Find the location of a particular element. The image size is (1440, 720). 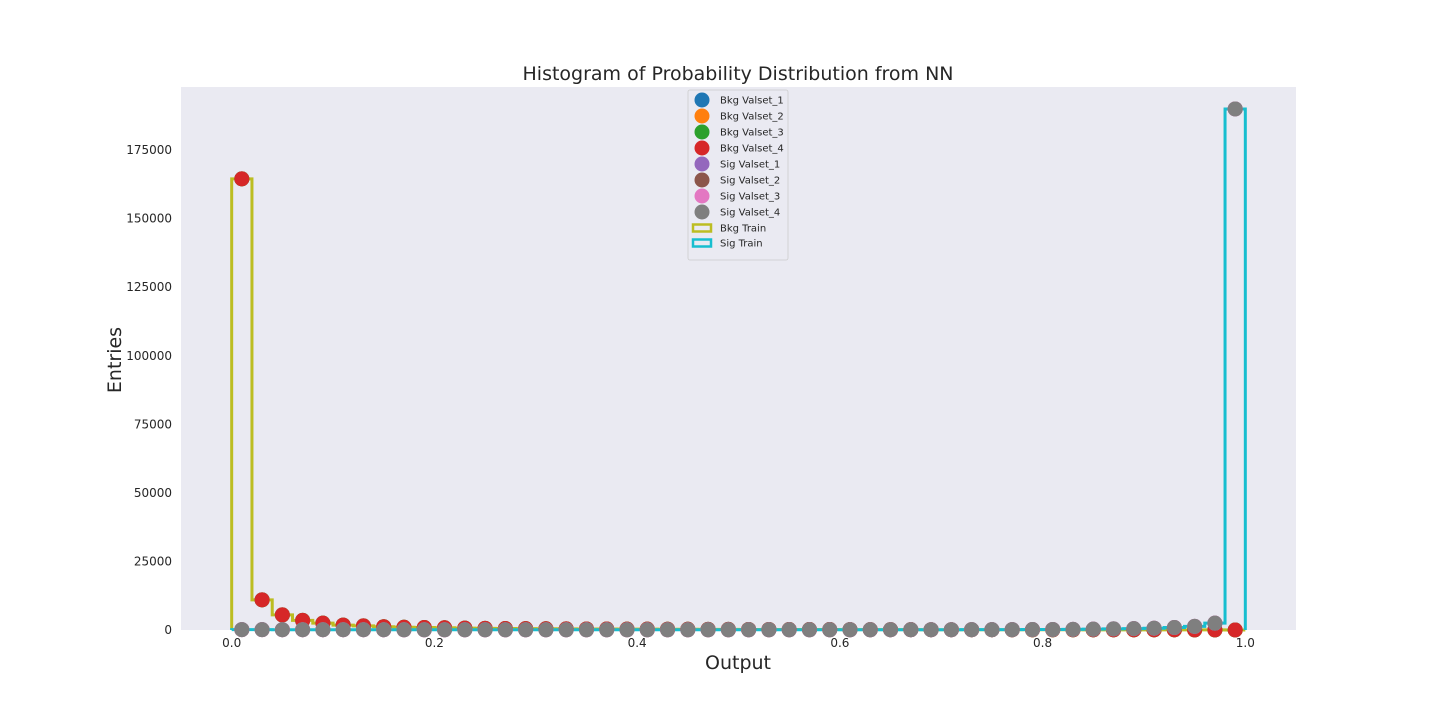

legend-label-bkg-valset-3: Bkg Valset_3 is located at coordinates (752, 133).